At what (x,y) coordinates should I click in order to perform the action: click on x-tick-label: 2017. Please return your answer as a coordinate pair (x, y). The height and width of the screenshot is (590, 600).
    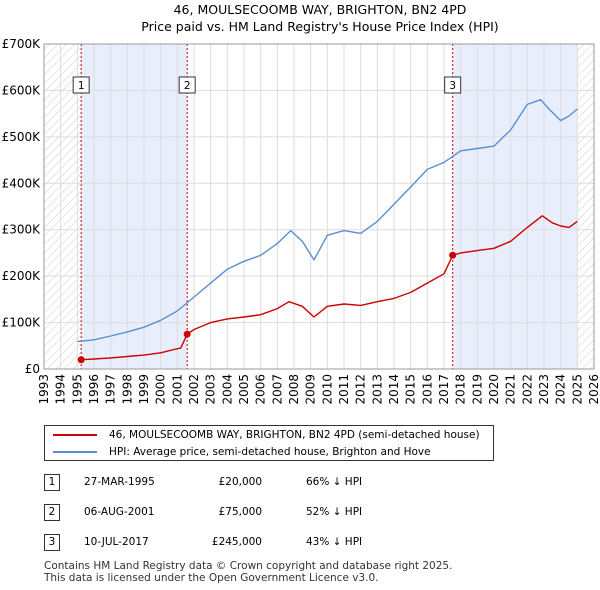
    Looking at the image, I should click on (444, 389).